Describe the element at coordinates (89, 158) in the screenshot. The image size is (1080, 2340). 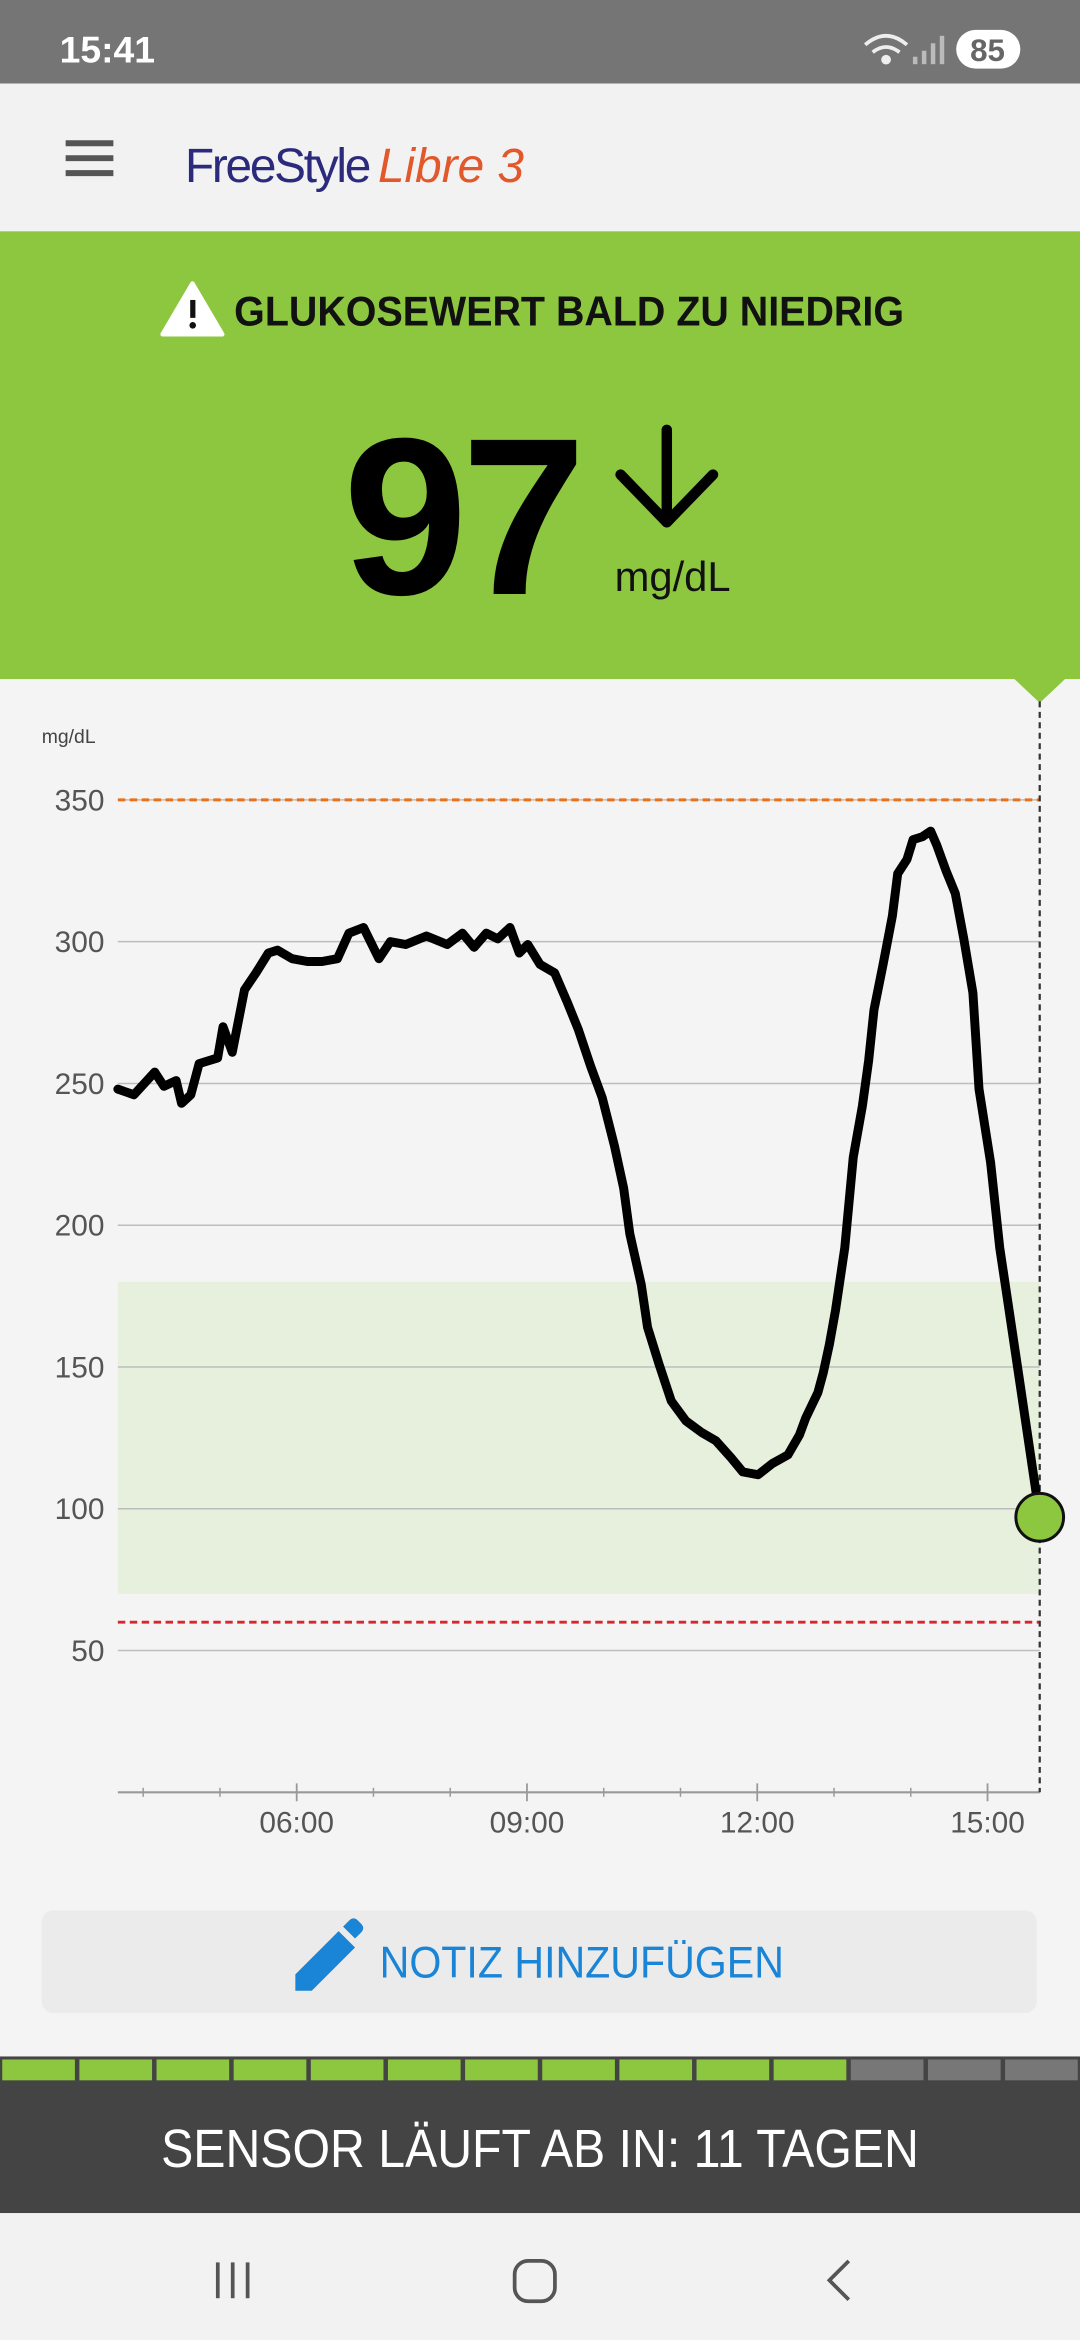
I see `menu-button` at that location.